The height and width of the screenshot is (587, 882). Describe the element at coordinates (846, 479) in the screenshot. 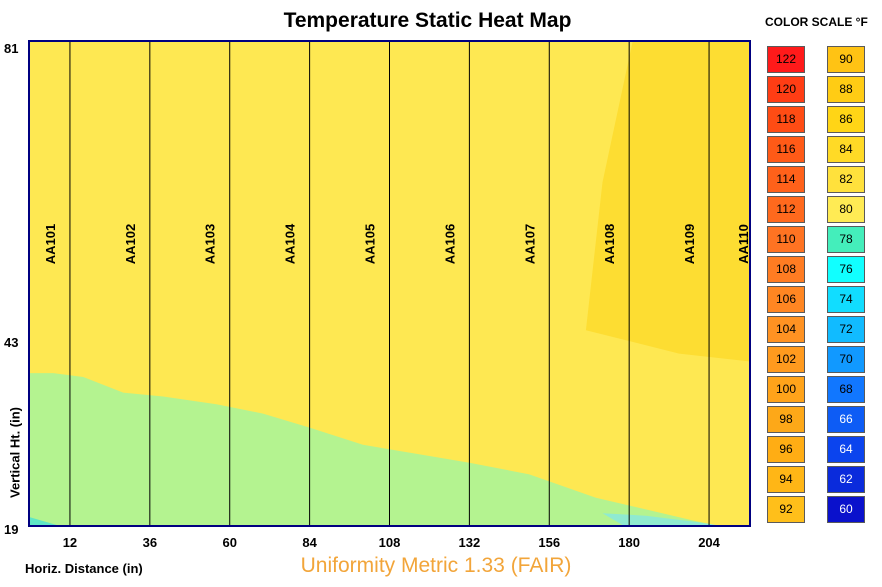

I see `scale-swatch-62: 62` at that location.